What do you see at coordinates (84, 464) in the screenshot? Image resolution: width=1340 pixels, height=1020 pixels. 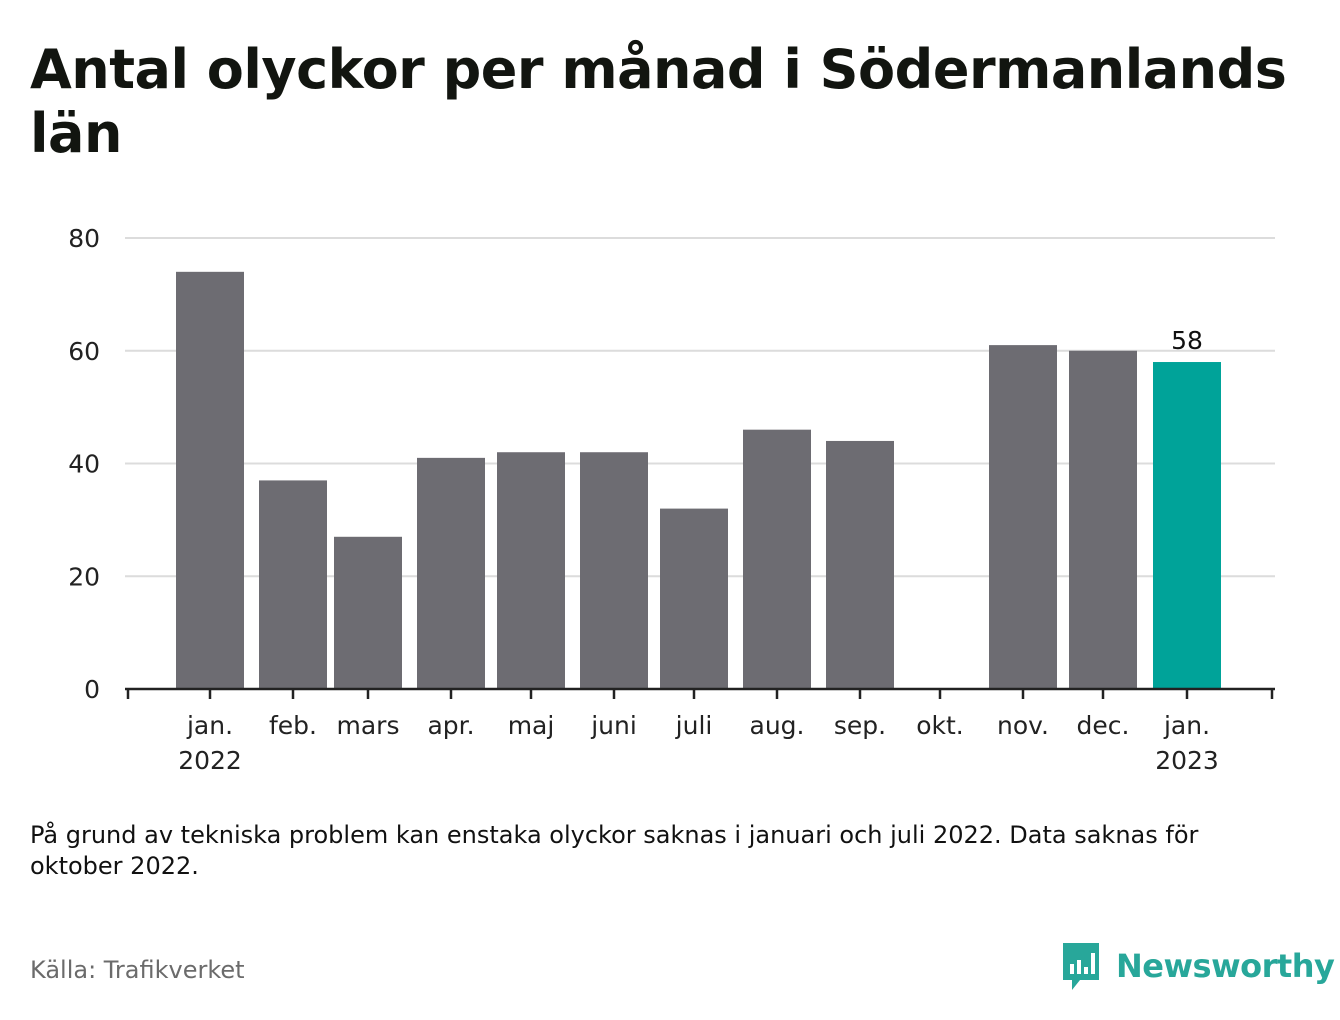 I see `y-tick-label: 40` at bounding box center [84, 464].